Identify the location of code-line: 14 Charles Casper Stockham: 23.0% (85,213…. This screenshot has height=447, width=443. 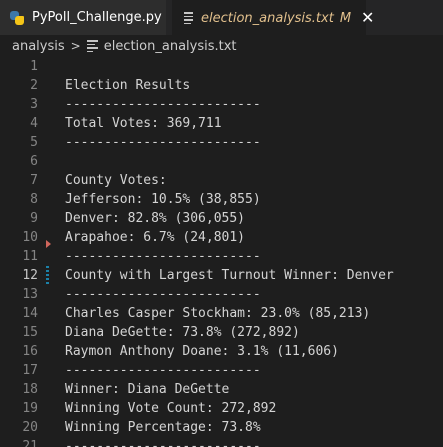
(221, 313).